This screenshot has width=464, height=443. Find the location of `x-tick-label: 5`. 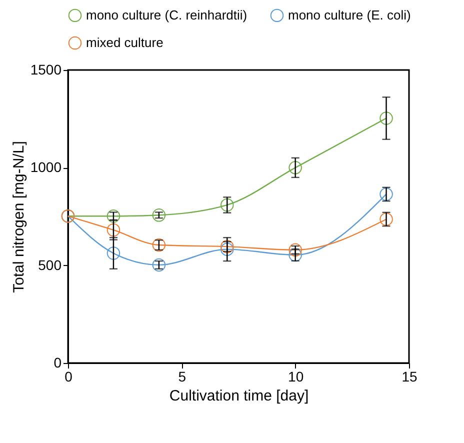

x-tick-label: 5 is located at coordinates (182, 376).